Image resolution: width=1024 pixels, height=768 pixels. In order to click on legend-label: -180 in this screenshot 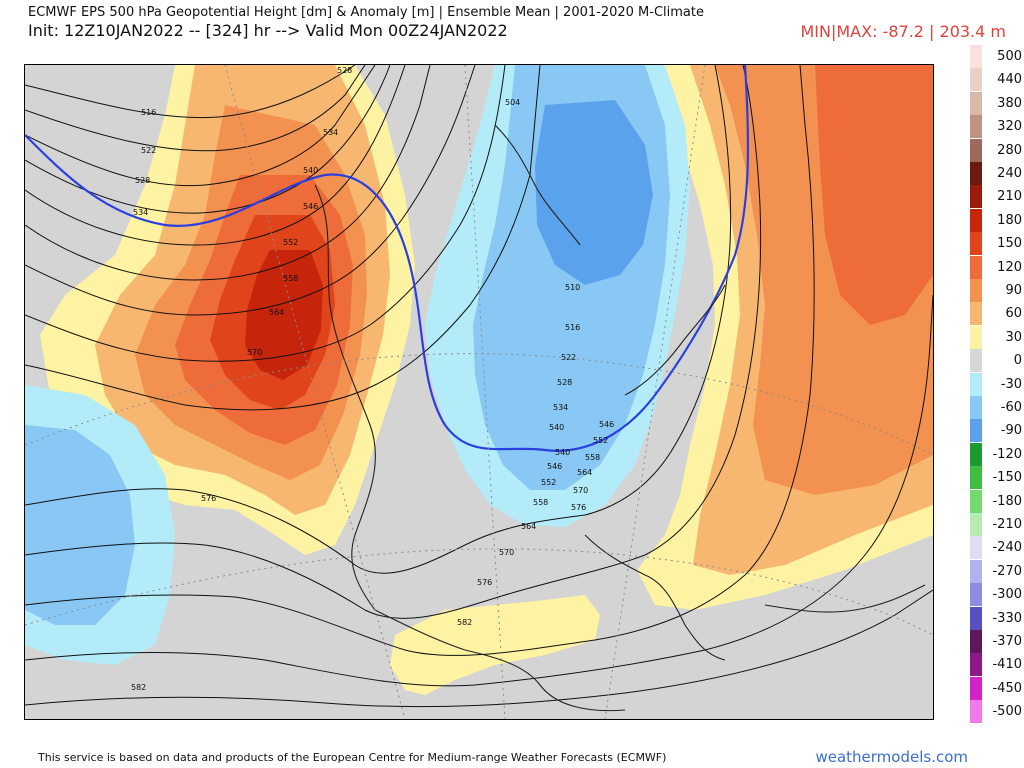, I will do `click(1007, 501)`.